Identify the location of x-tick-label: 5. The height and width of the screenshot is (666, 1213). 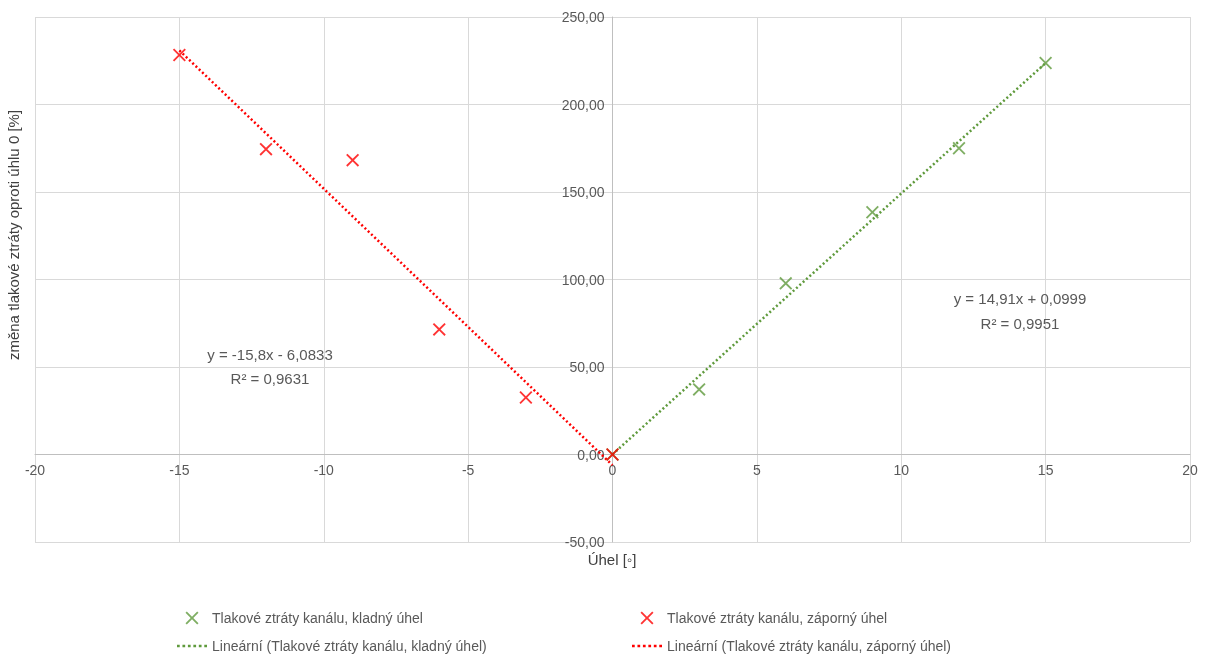
(756, 469).